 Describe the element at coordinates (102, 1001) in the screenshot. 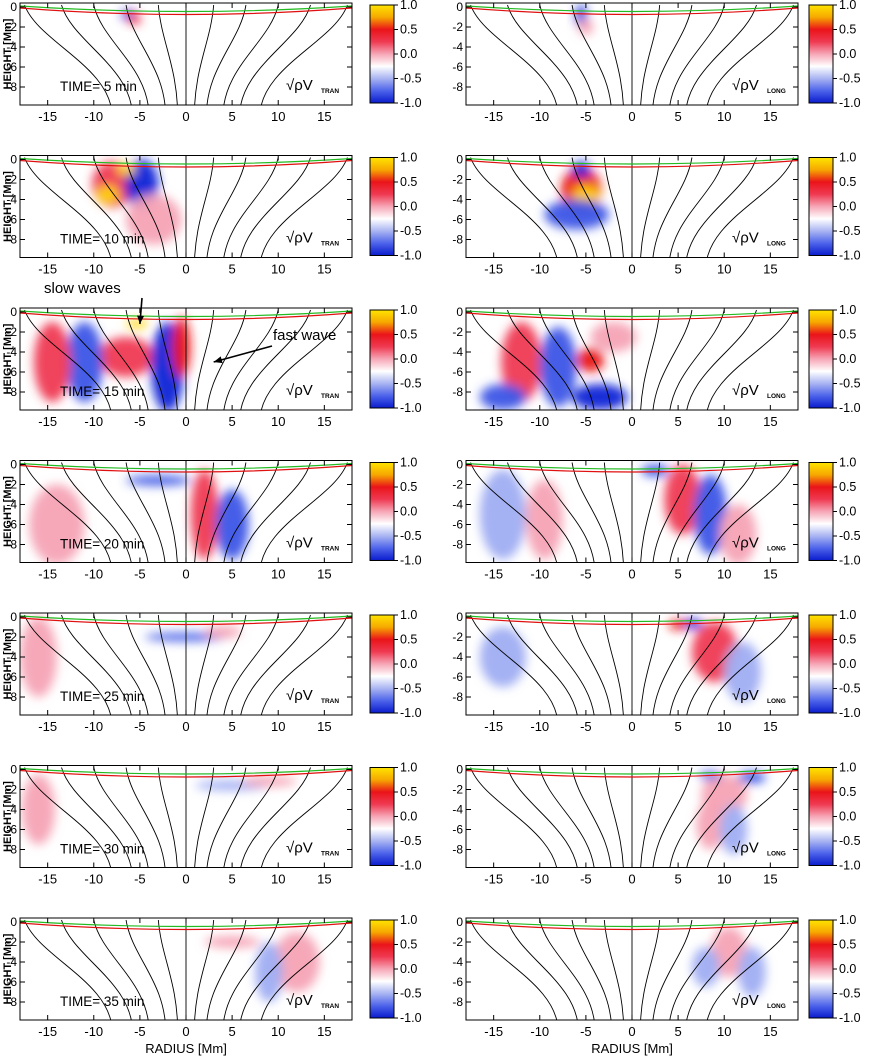

I see `time-label: TIME= 35 min` at that location.